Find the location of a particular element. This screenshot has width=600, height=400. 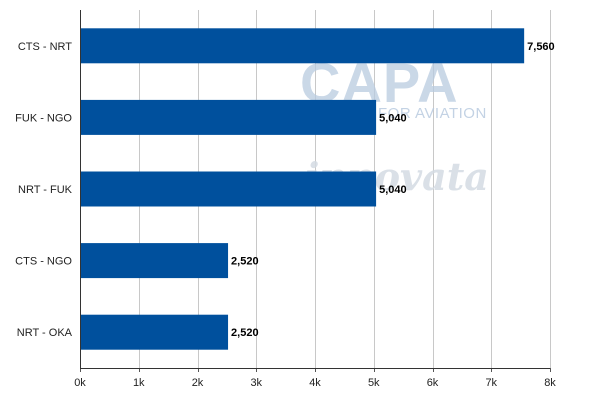

data-label-4: 2,520 is located at coordinates (245, 333).